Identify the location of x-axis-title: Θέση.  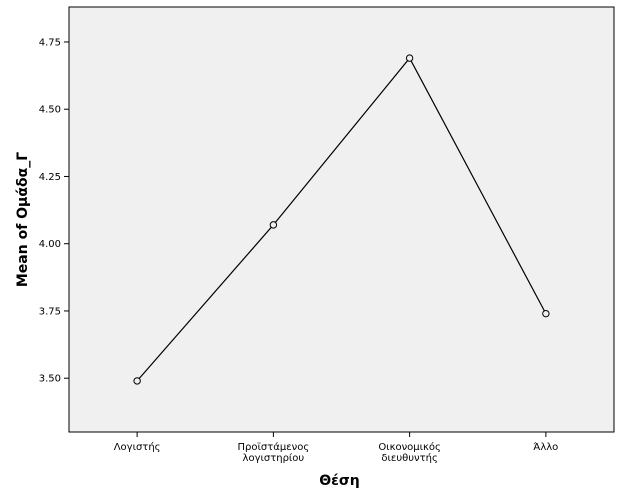
(339, 481).